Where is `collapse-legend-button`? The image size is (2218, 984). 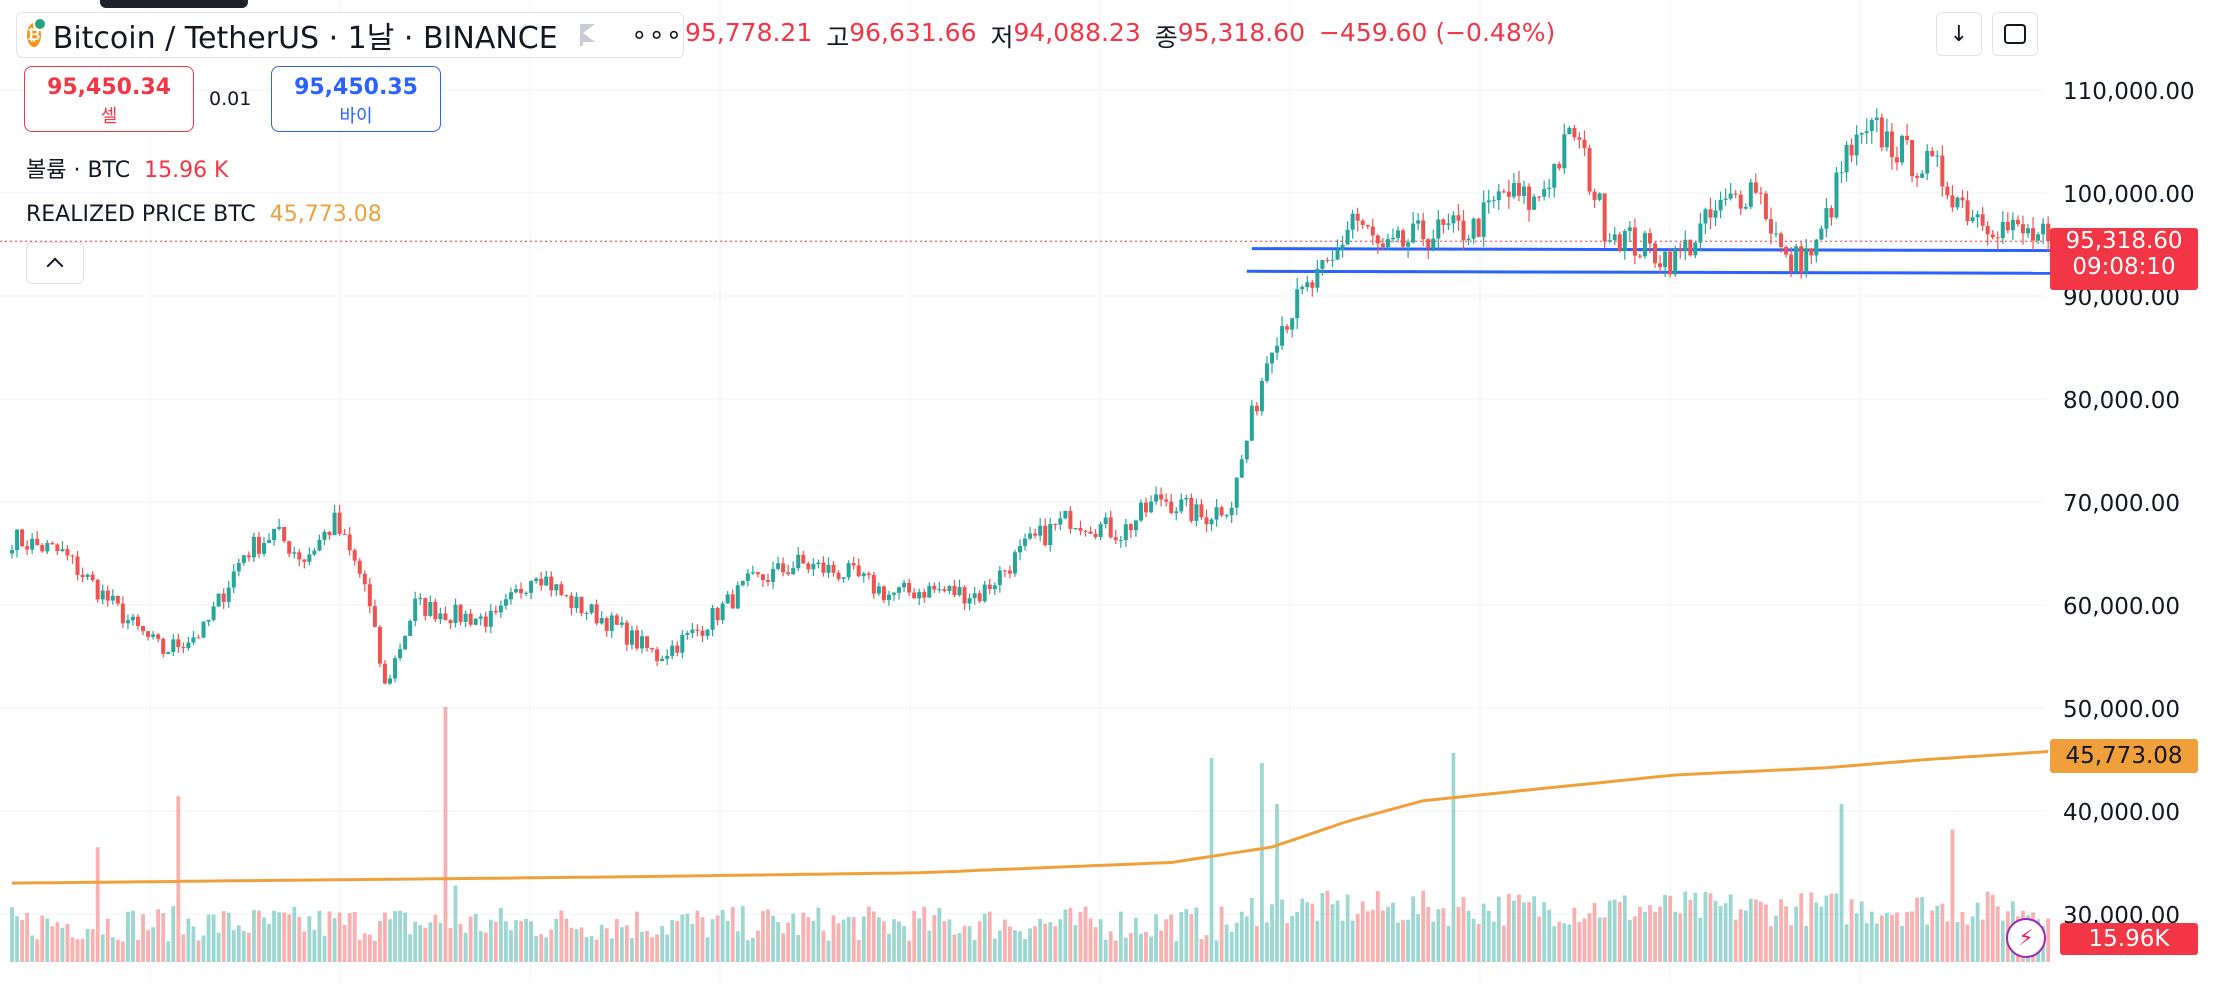 collapse-legend-button is located at coordinates (55, 263).